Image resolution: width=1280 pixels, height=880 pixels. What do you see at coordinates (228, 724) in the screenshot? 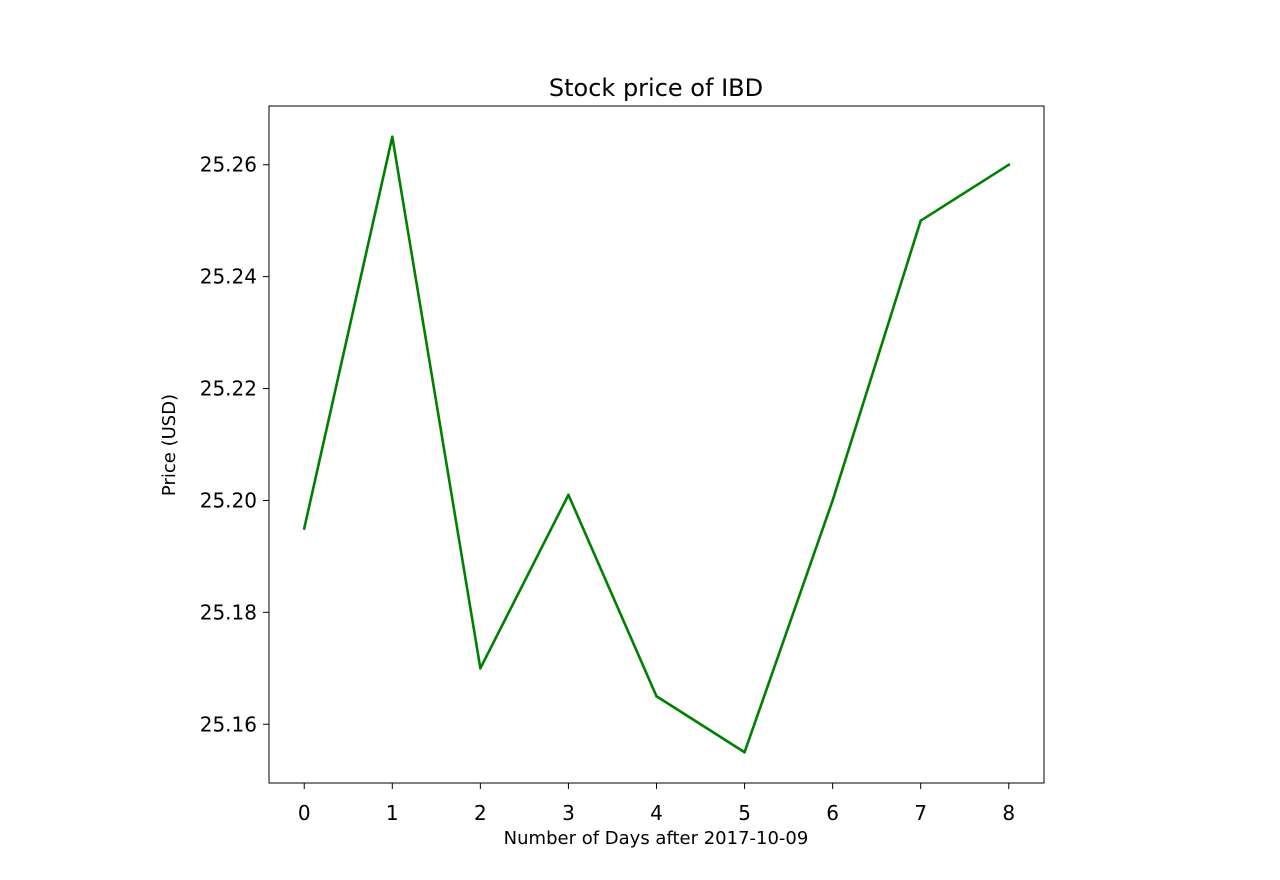
I see `y-tick-label: 25.16` at bounding box center [228, 724].